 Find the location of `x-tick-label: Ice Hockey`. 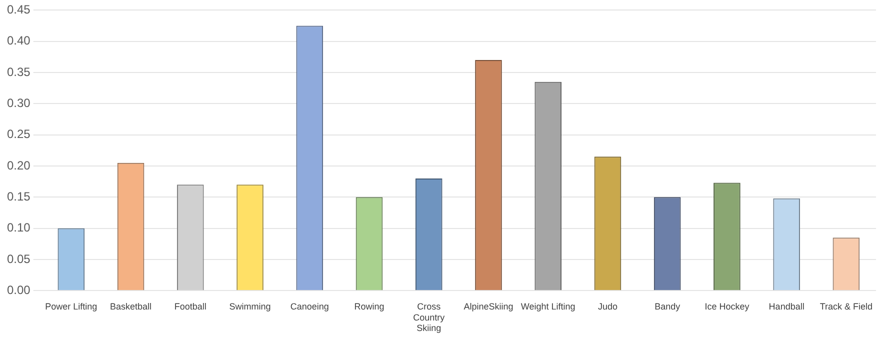

x-tick-label: Ice Hockey is located at coordinates (727, 306).